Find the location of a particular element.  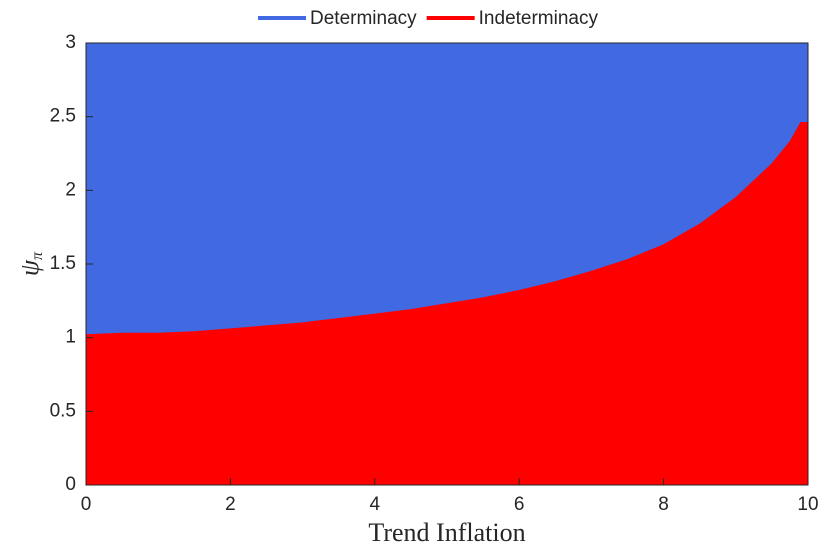

y-label-subscript: π is located at coordinates (37, 255).